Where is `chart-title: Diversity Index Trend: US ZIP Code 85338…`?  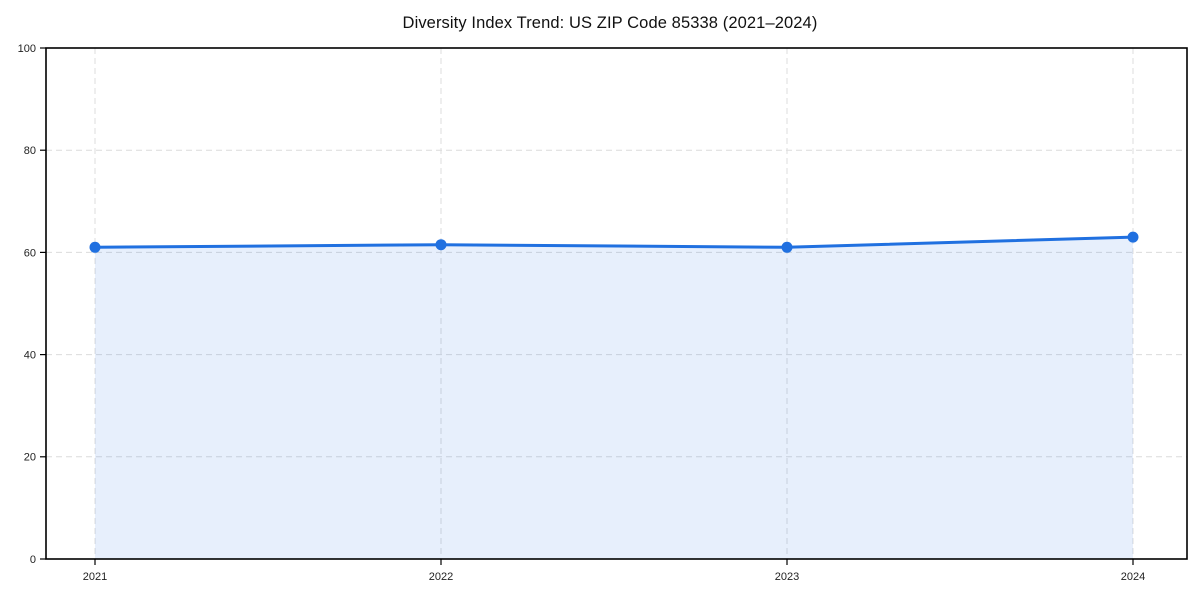 chart-title: Diversity Index Trend: US ZIP Code 85338… is located at coordinates (610, 23).